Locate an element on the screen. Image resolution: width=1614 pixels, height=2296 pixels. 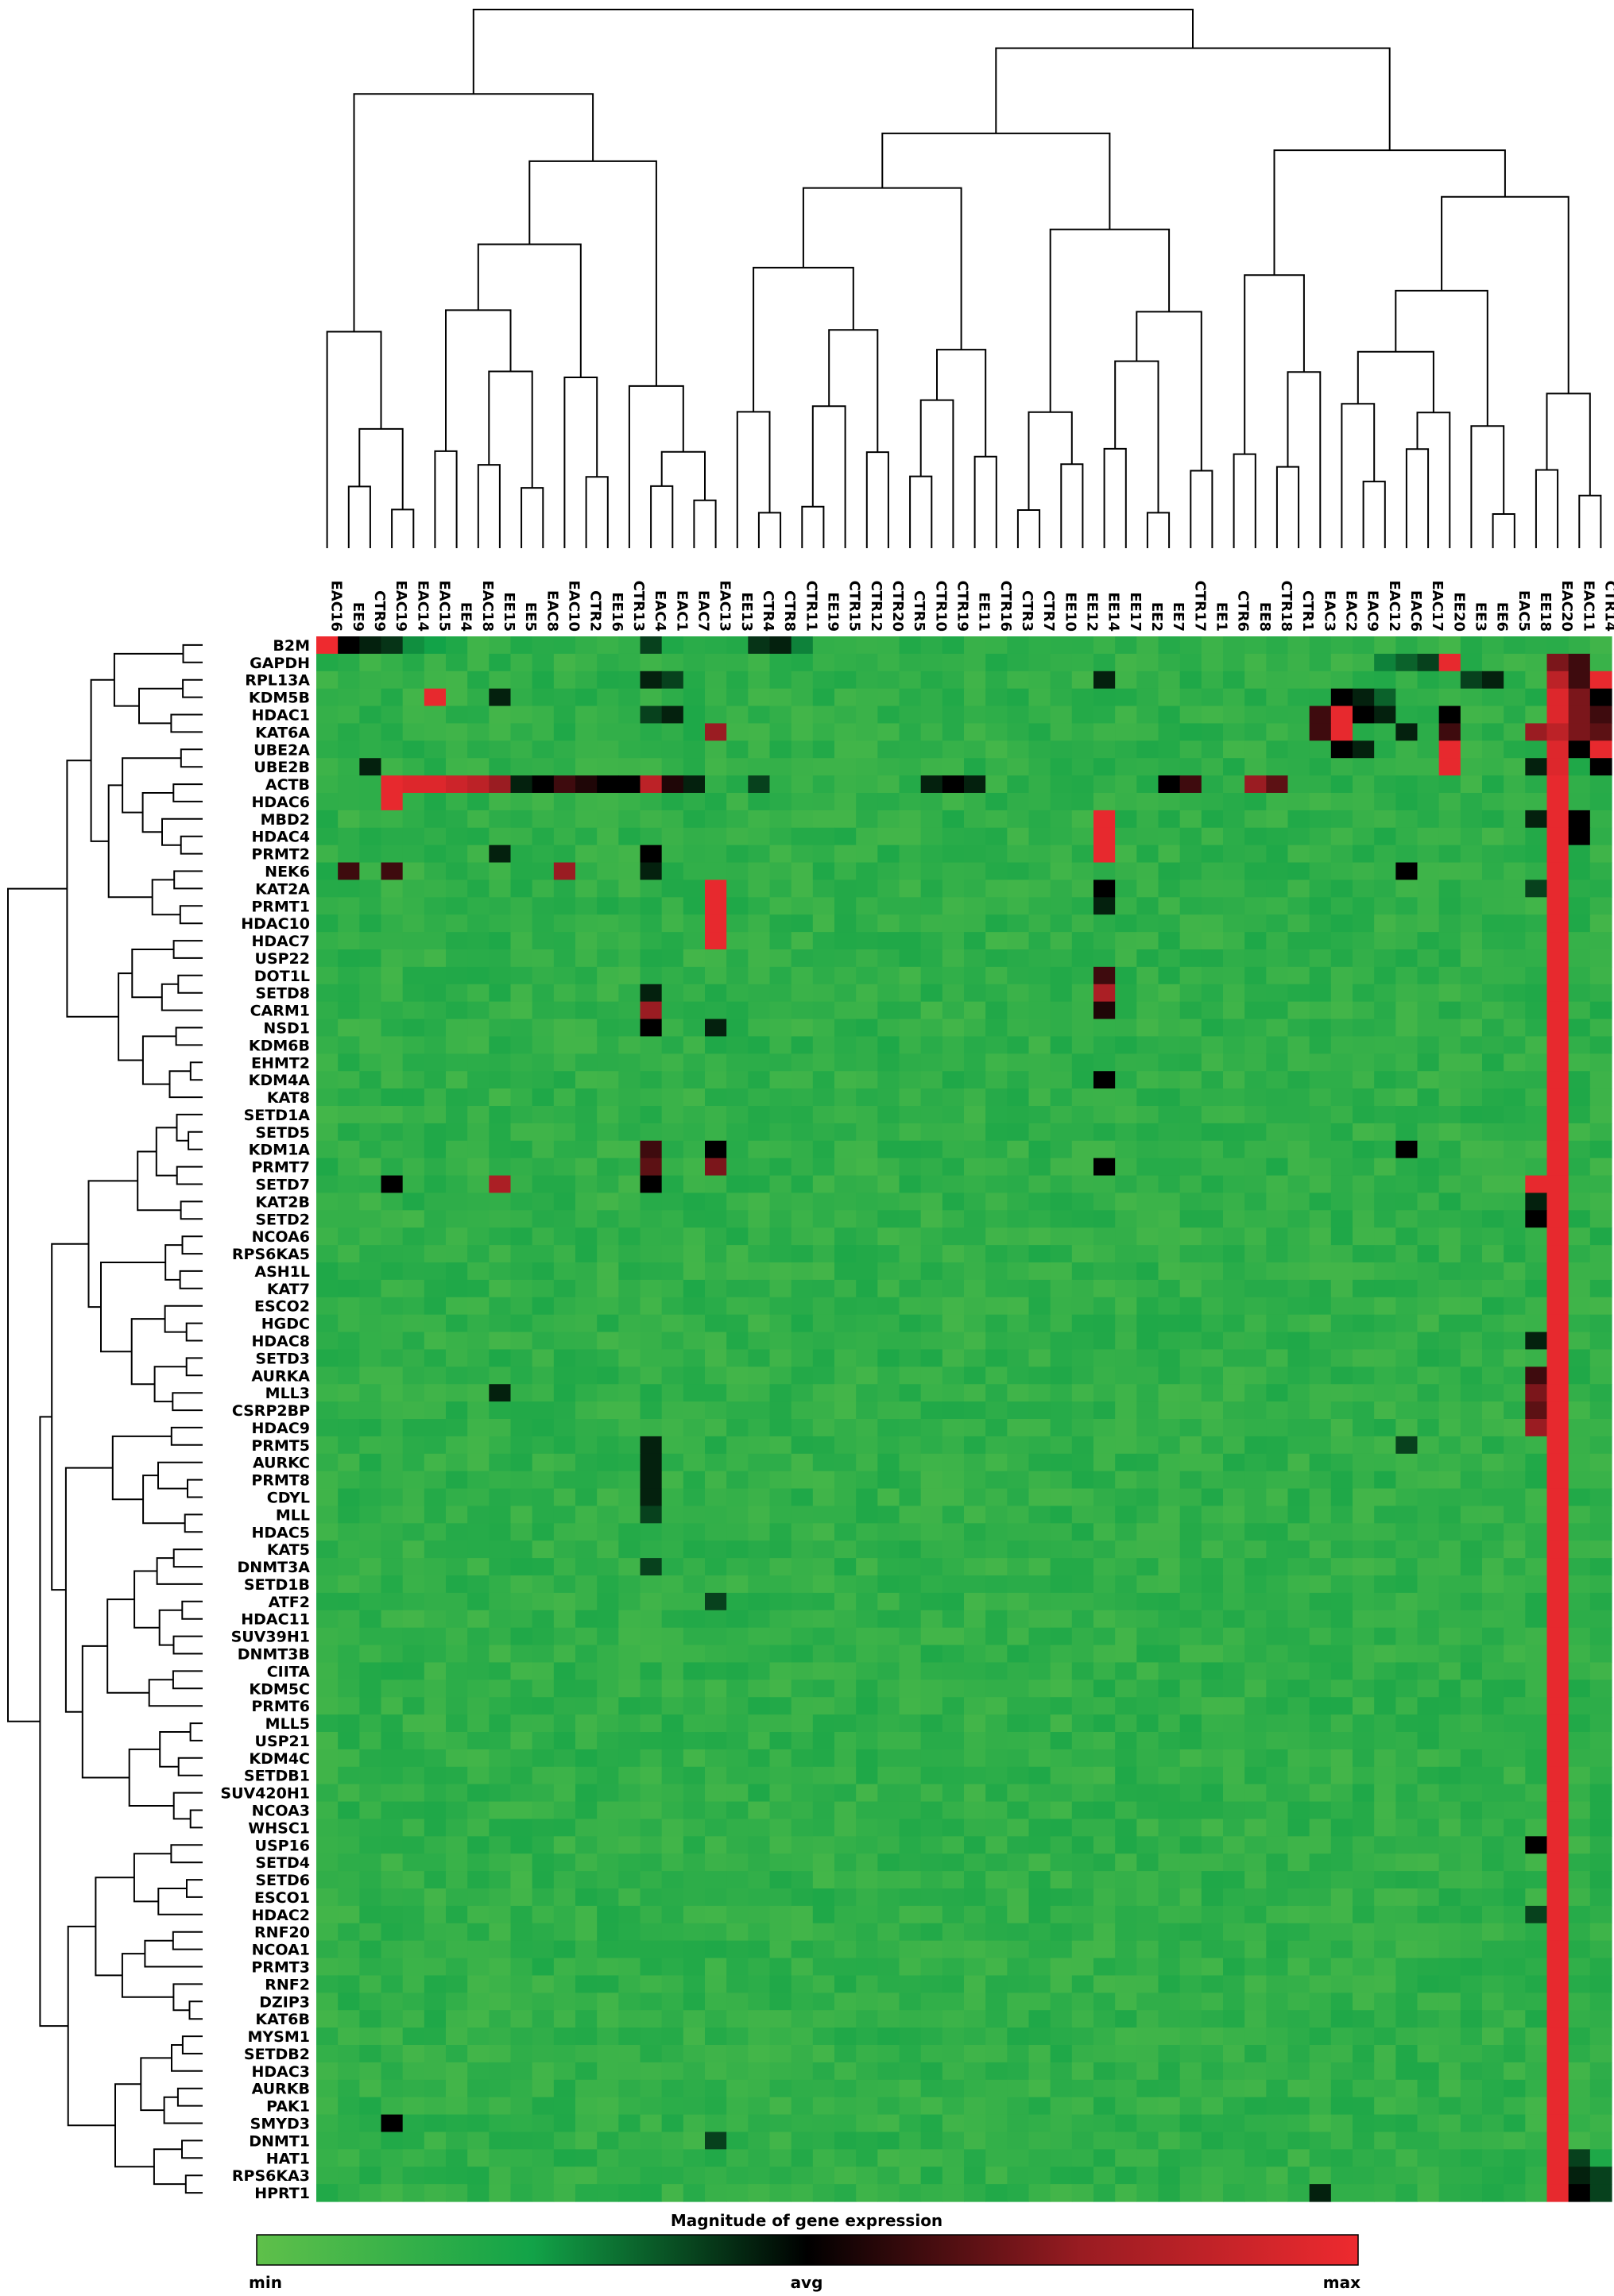
heatmap-cell-RNF20-EE1 is located at coordinates (1212, 1932).